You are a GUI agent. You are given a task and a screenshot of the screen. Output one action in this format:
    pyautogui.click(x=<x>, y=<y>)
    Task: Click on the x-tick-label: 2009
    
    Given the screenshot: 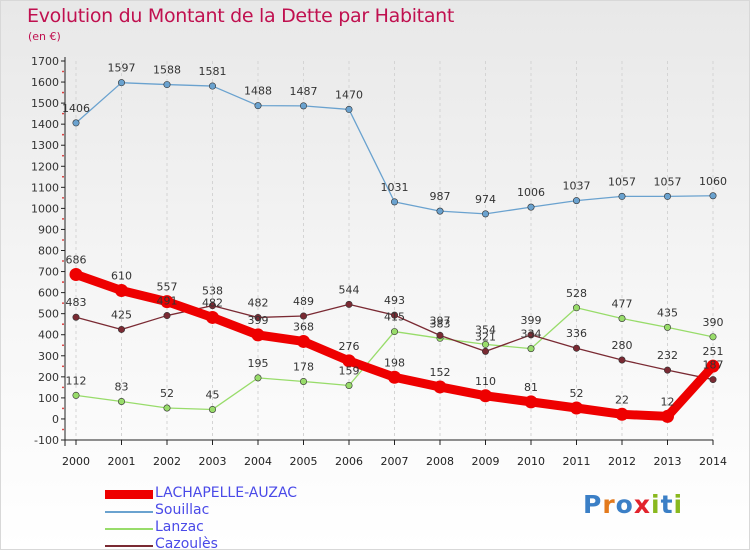 What is the action you would take?
    pyautogui.click(x=486, y=461)
    